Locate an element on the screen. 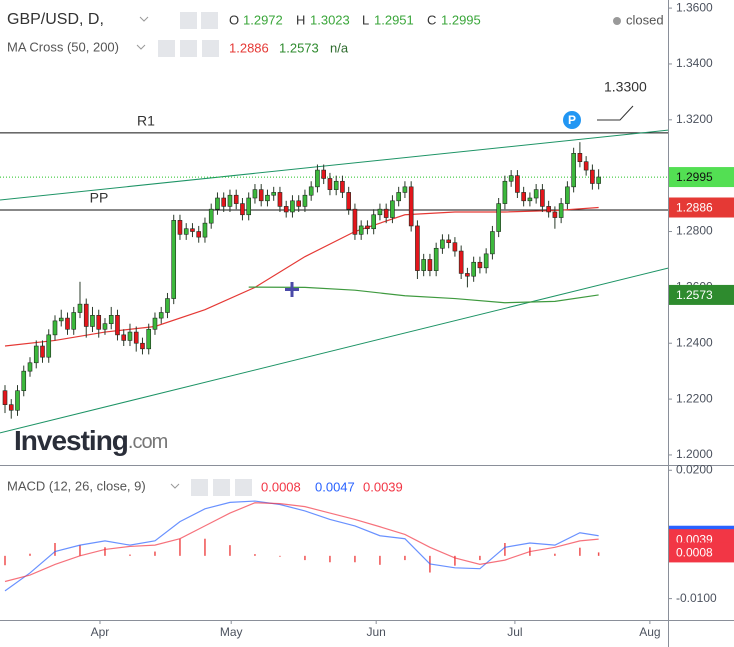  watermark-brand: Investing is located at coordinates (71, 440).